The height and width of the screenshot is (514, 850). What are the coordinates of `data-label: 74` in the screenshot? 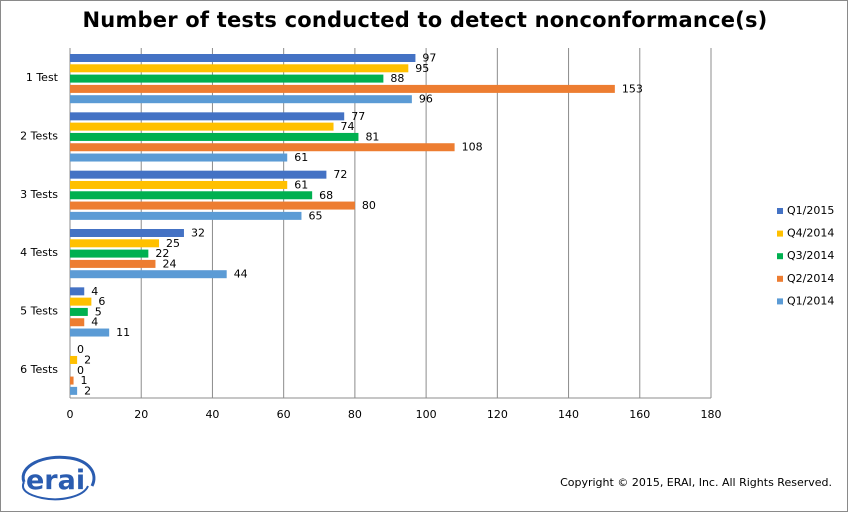 It's located at (348, 126).